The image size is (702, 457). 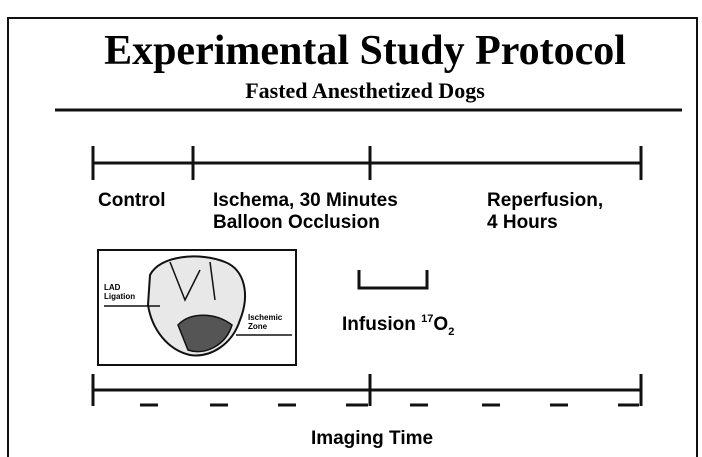 I want to click on figure-label: LAD, so click(x=112, y=287).